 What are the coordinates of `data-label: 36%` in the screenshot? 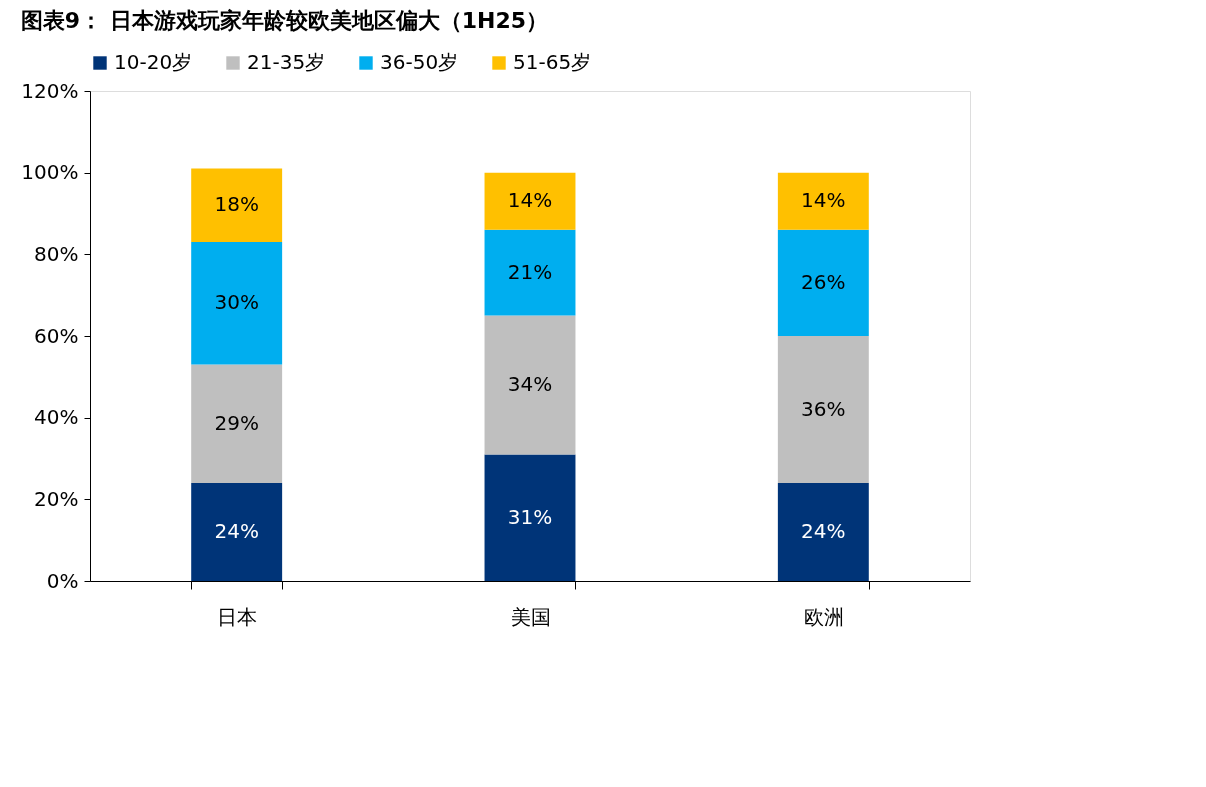 It's located at (823, 408).